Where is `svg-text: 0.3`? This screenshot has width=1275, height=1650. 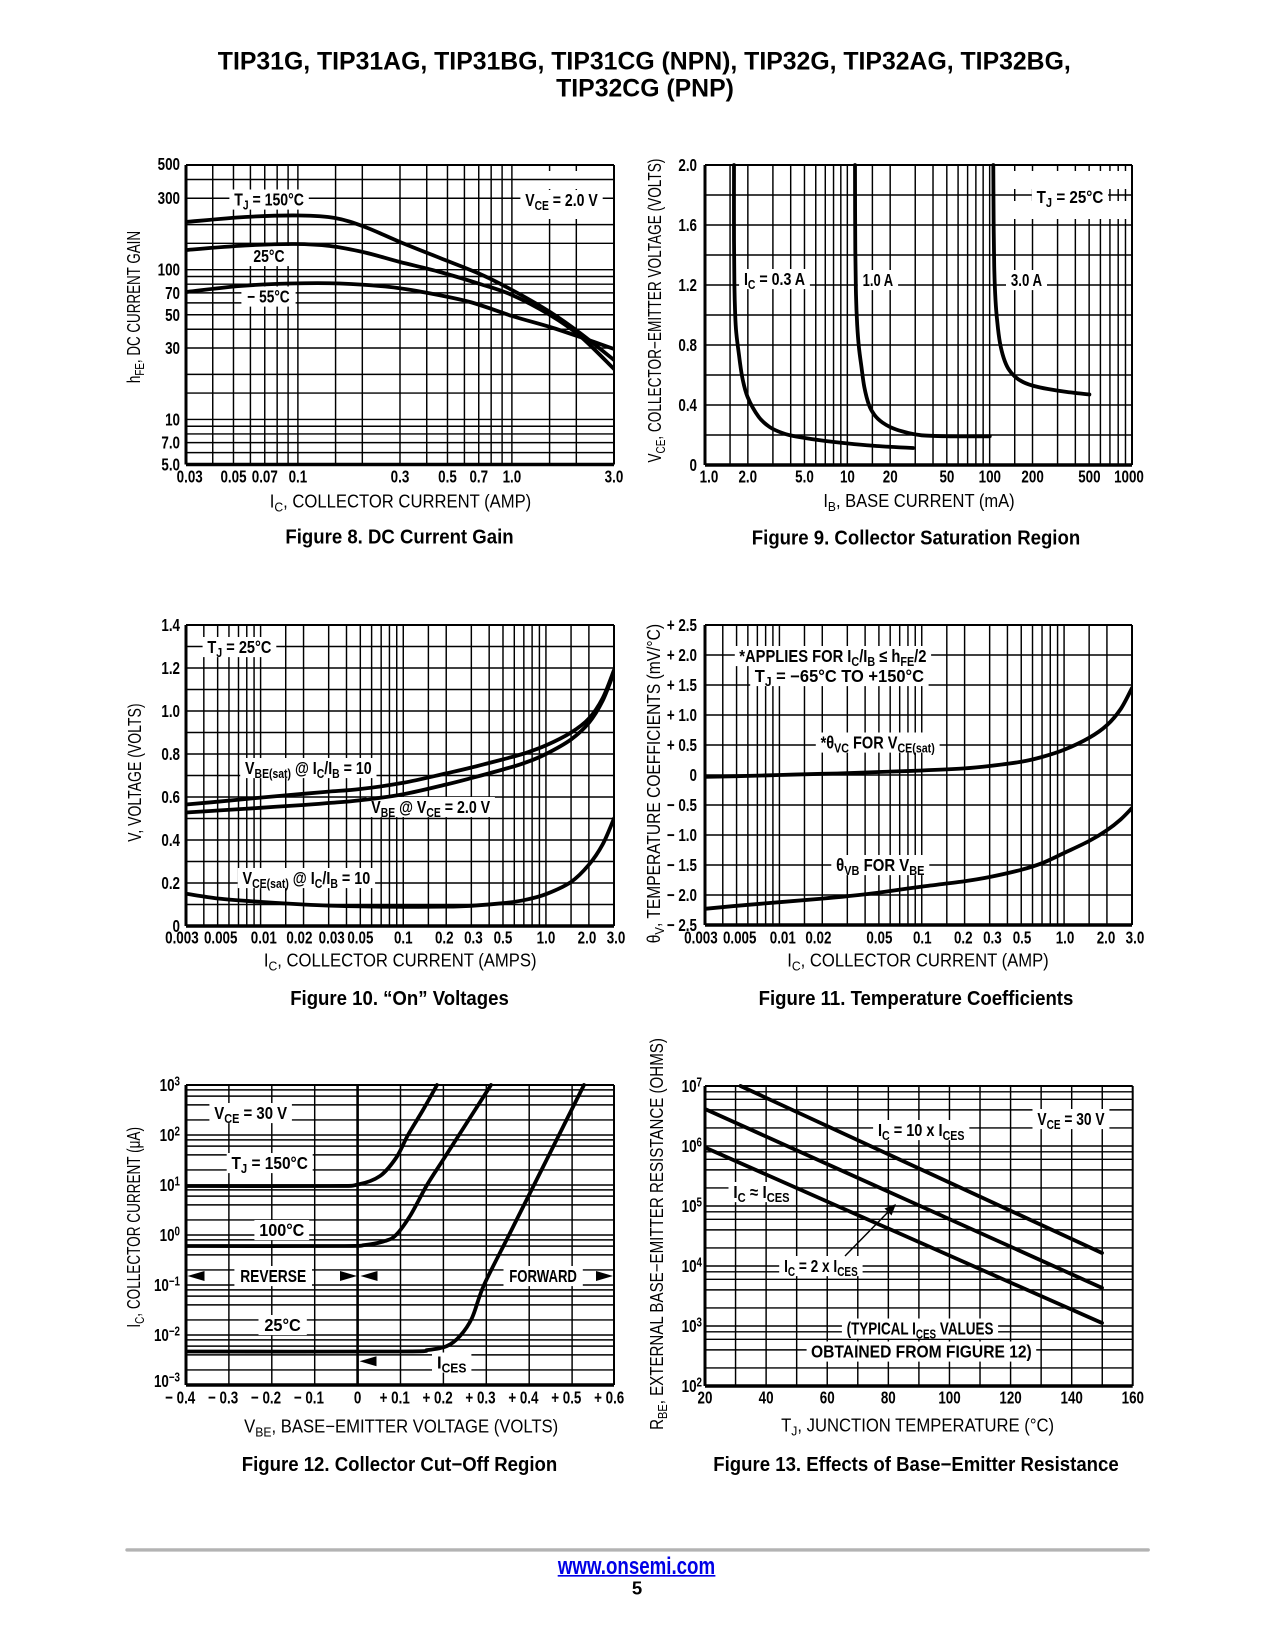
svg-text: 0.3 is located at coordinates (992, 938).